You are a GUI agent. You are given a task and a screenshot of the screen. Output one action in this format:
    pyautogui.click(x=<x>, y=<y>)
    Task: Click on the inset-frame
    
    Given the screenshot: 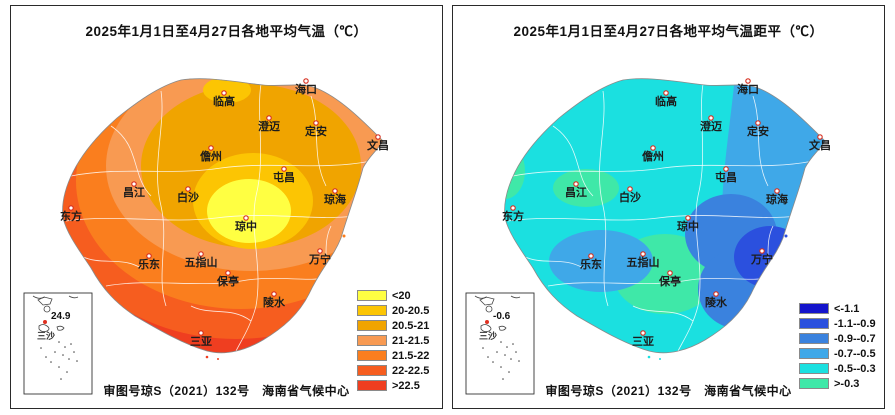 What is the action you would take?
    pyautogui.click(x=500, y=343)
    